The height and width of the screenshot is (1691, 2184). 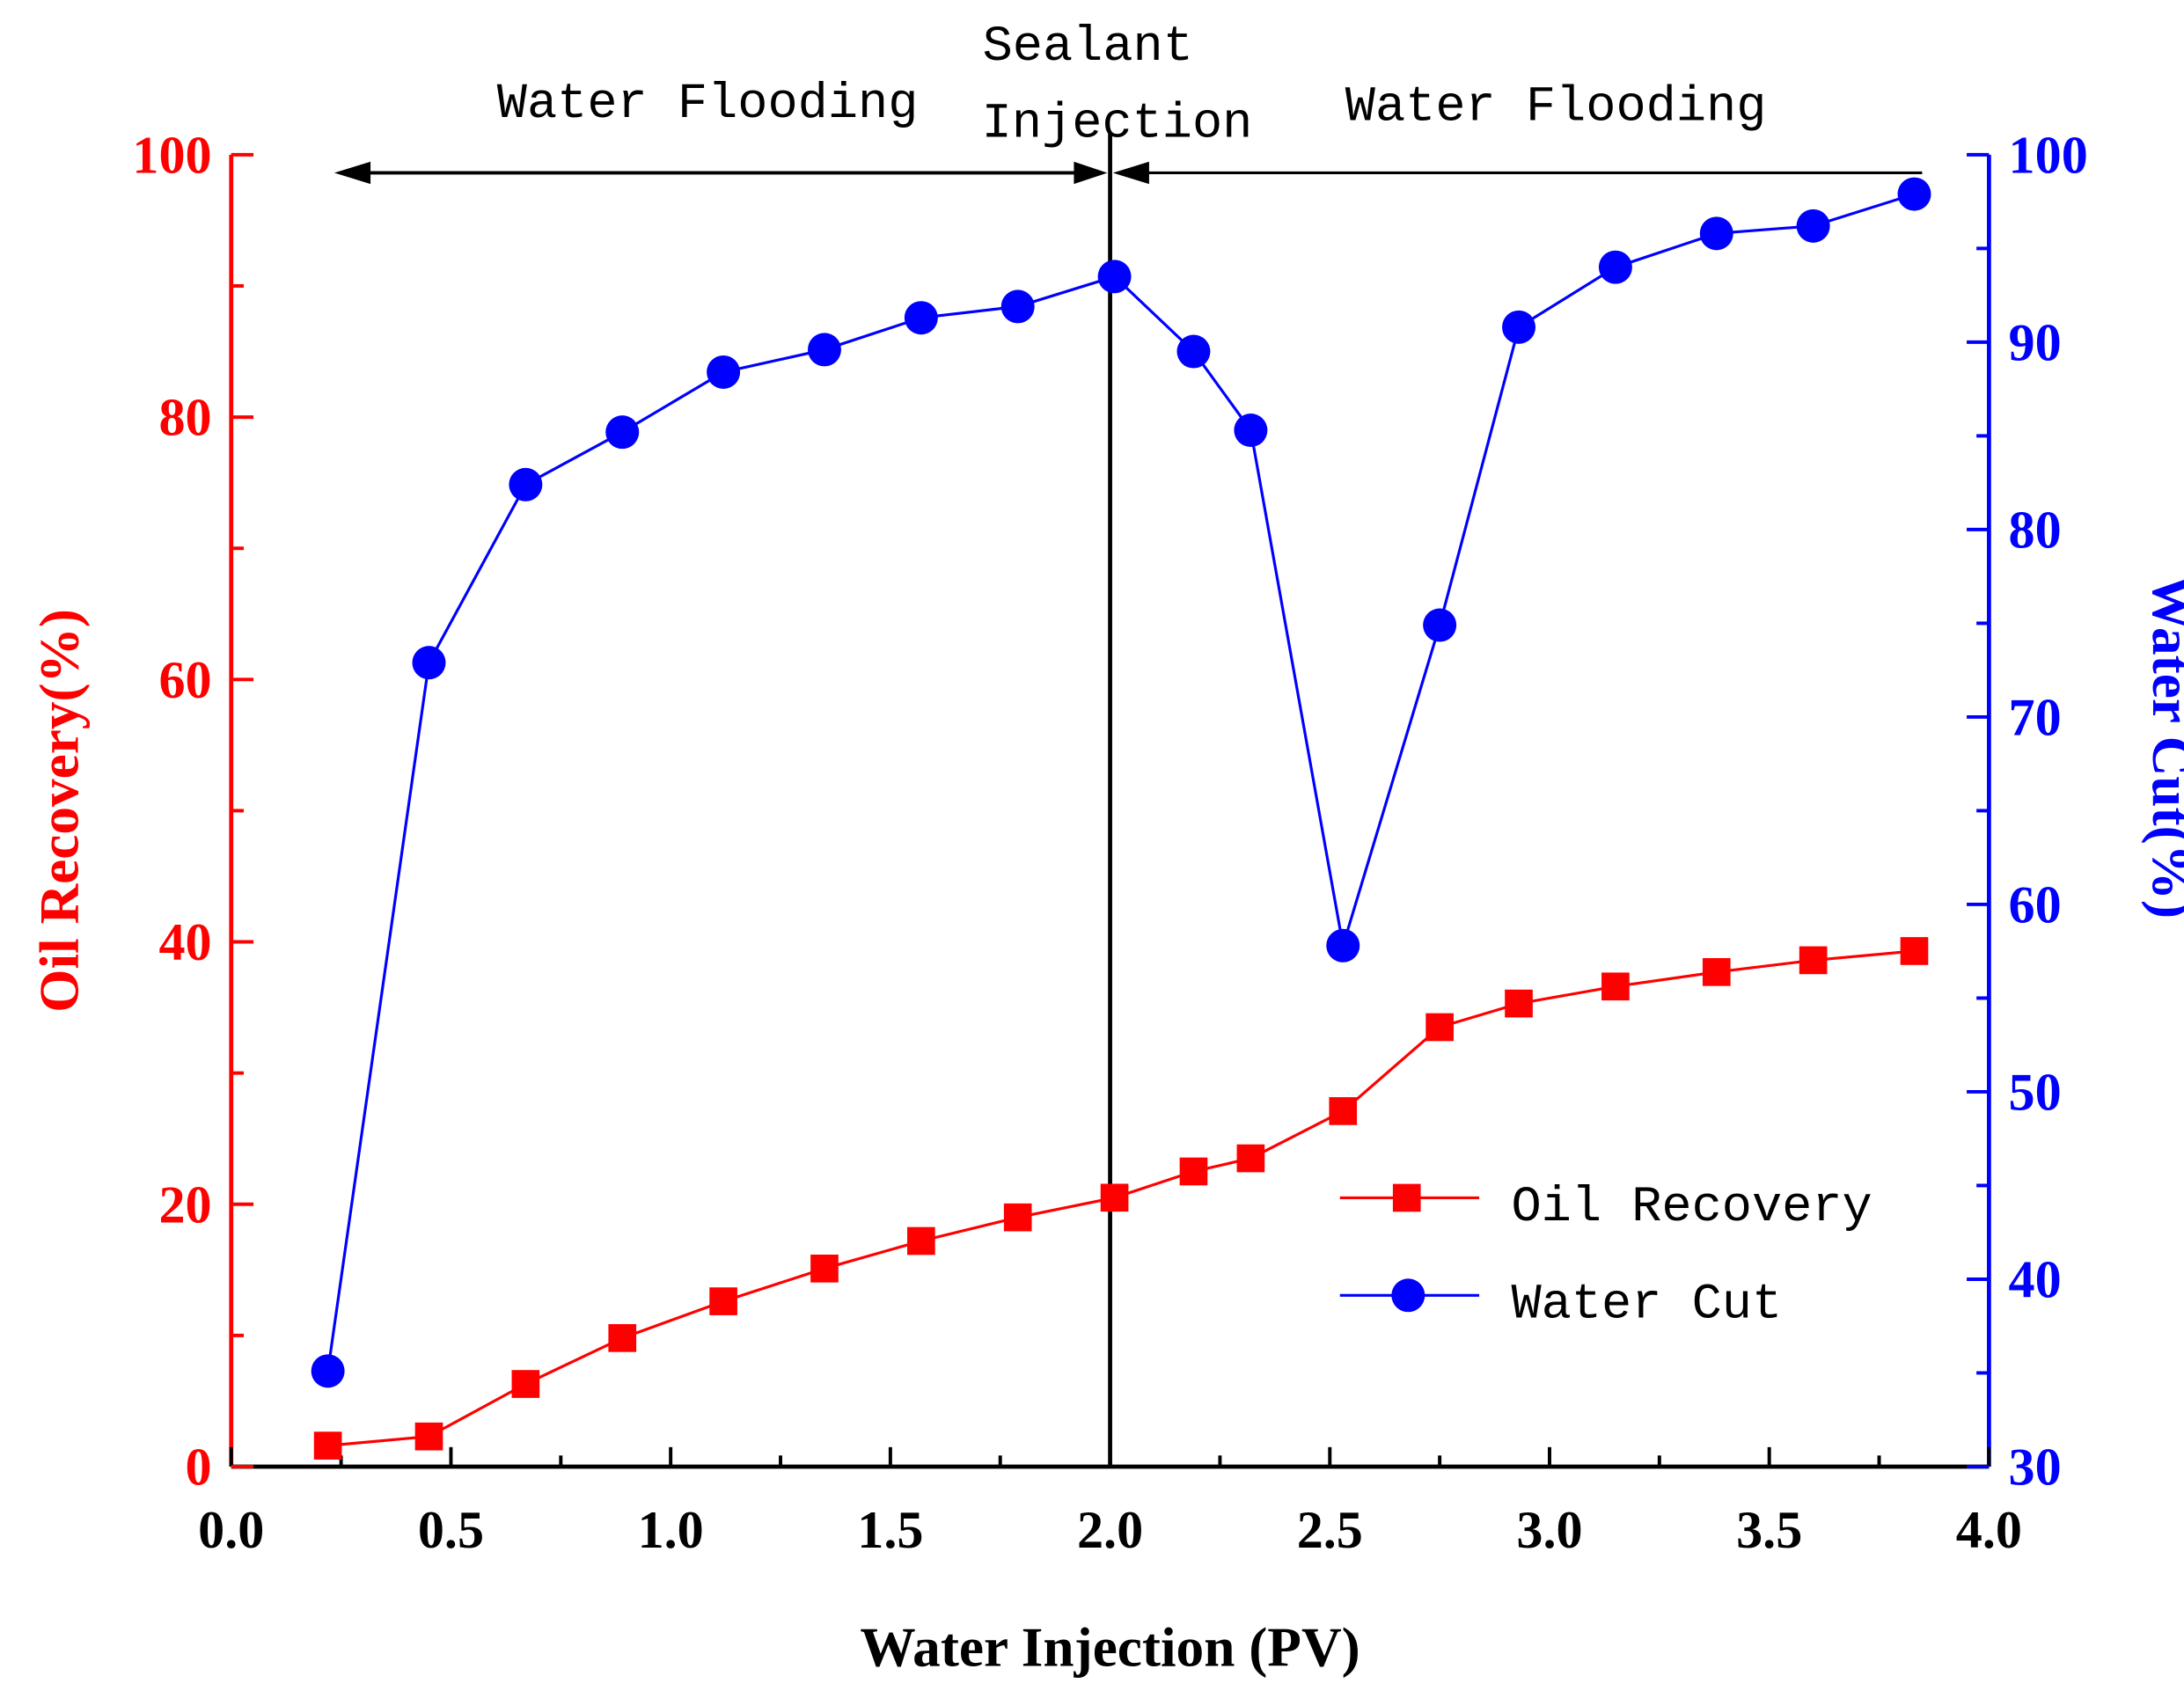 What do you see at coordinates (2035, 1280) in the screenshot?
I see `y-right-tick-label: 40` at bounding box center [2035, 1280].